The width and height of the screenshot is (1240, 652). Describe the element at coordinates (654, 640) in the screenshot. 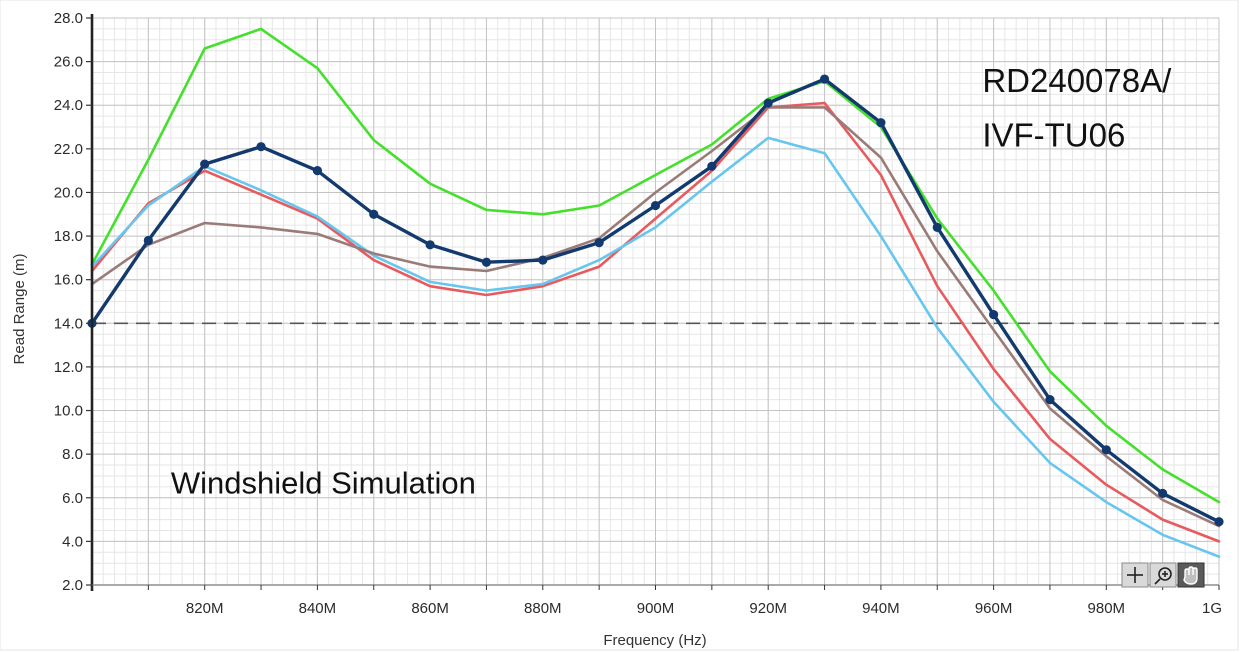

I see `x-axis-title: Frequency (Hz)` at that location.